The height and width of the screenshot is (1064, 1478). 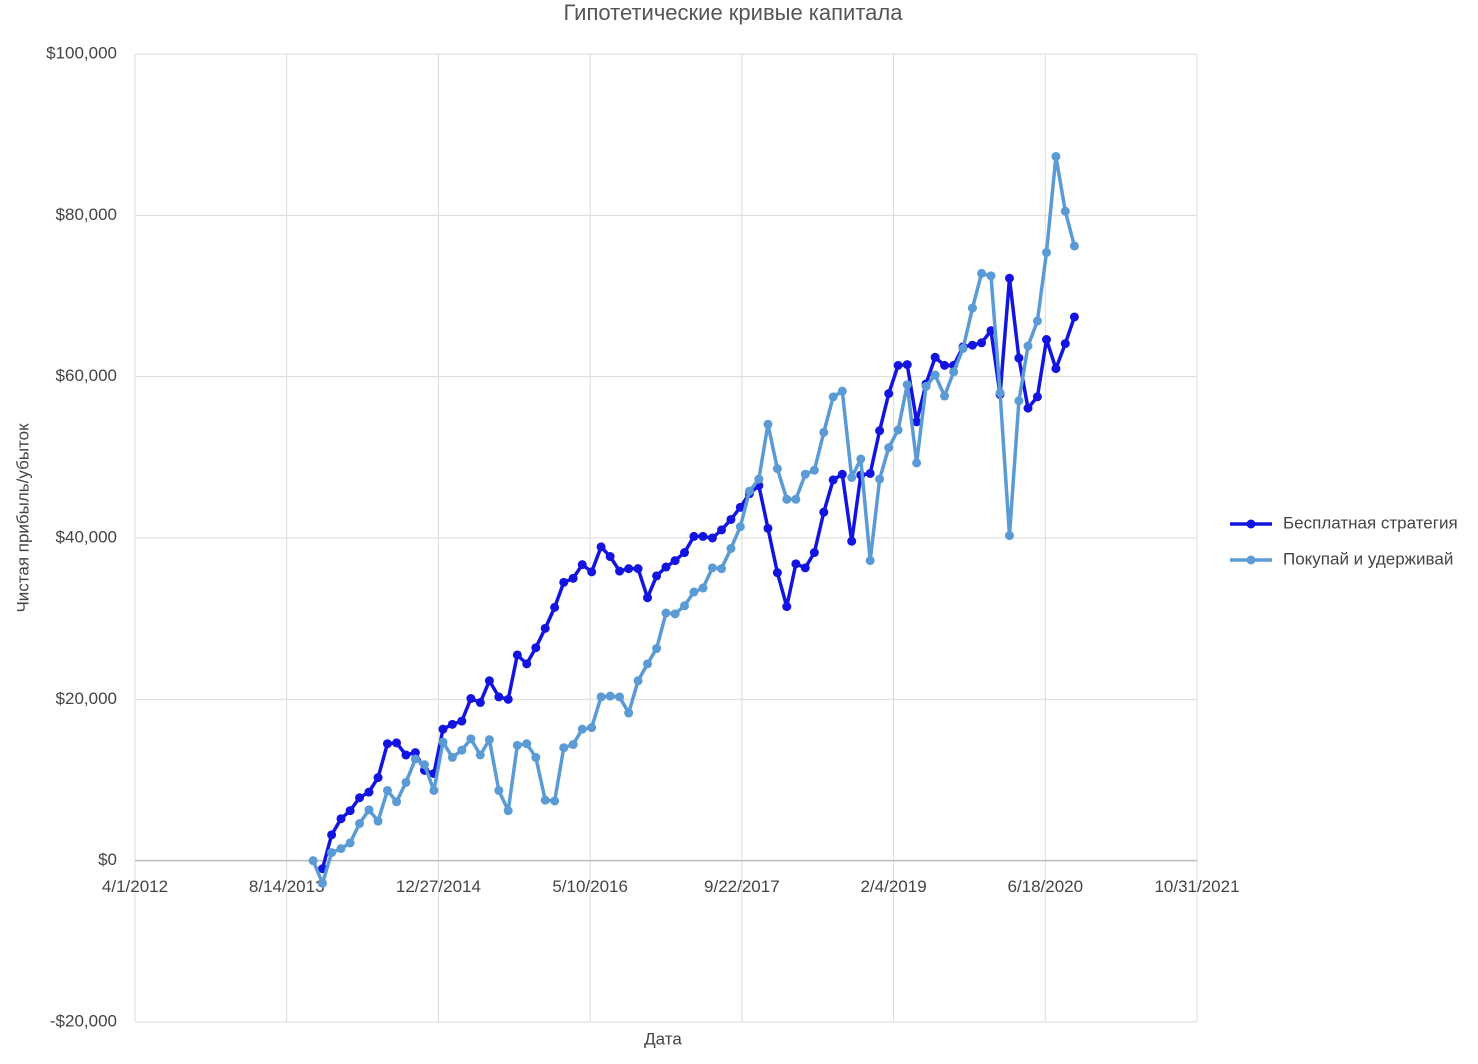 What do you see at coordinates (590, 886) in the screenshot?
I see `x-tick-label: 5/10/2016` at bounding box center [590, 886].